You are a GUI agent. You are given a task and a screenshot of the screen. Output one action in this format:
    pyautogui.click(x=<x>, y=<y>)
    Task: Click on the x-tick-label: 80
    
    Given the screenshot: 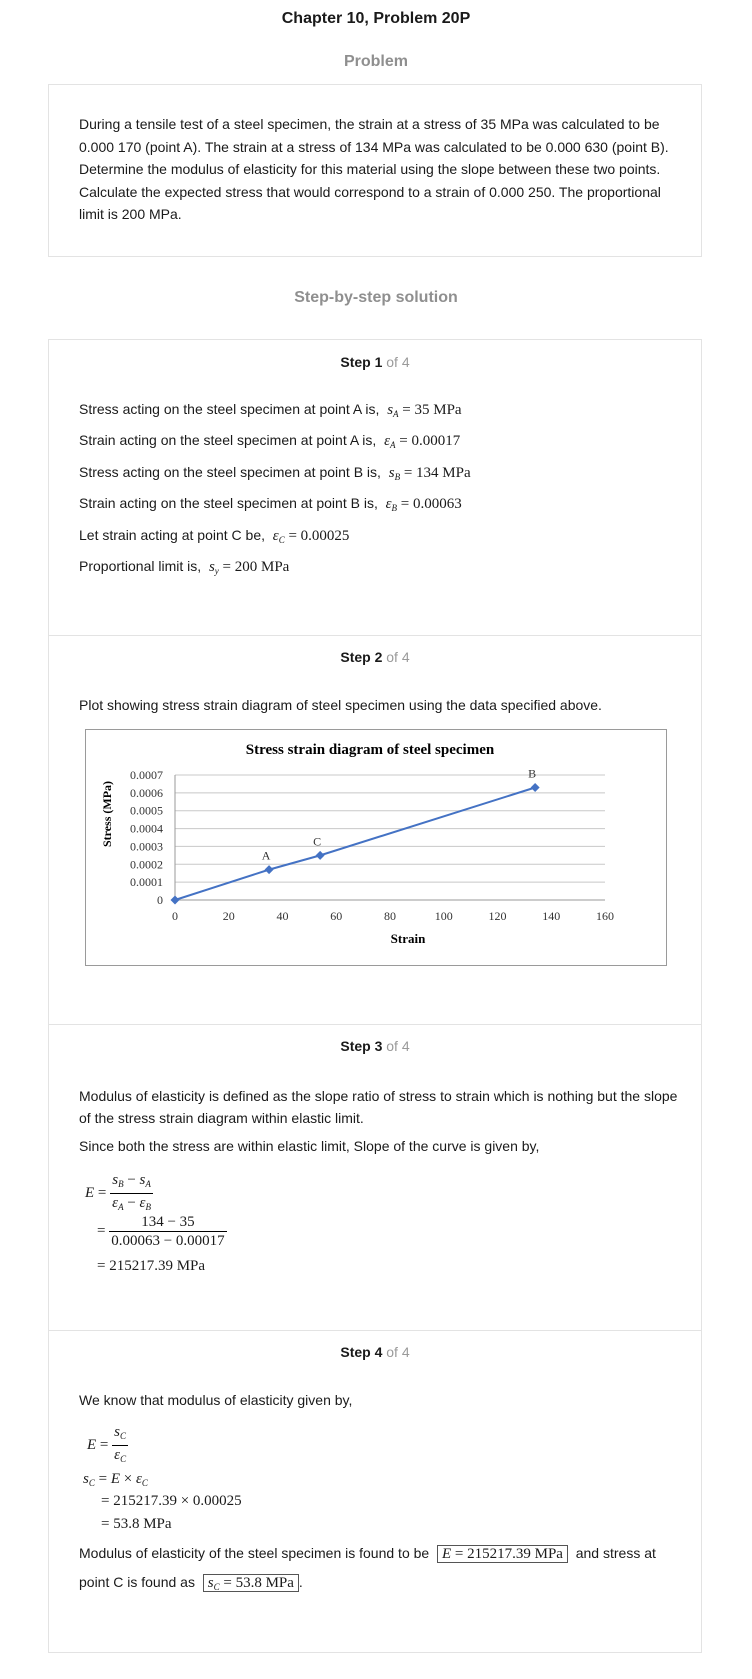 What is the action you would take?
    pyautogui.click(x=390, y=916)
    